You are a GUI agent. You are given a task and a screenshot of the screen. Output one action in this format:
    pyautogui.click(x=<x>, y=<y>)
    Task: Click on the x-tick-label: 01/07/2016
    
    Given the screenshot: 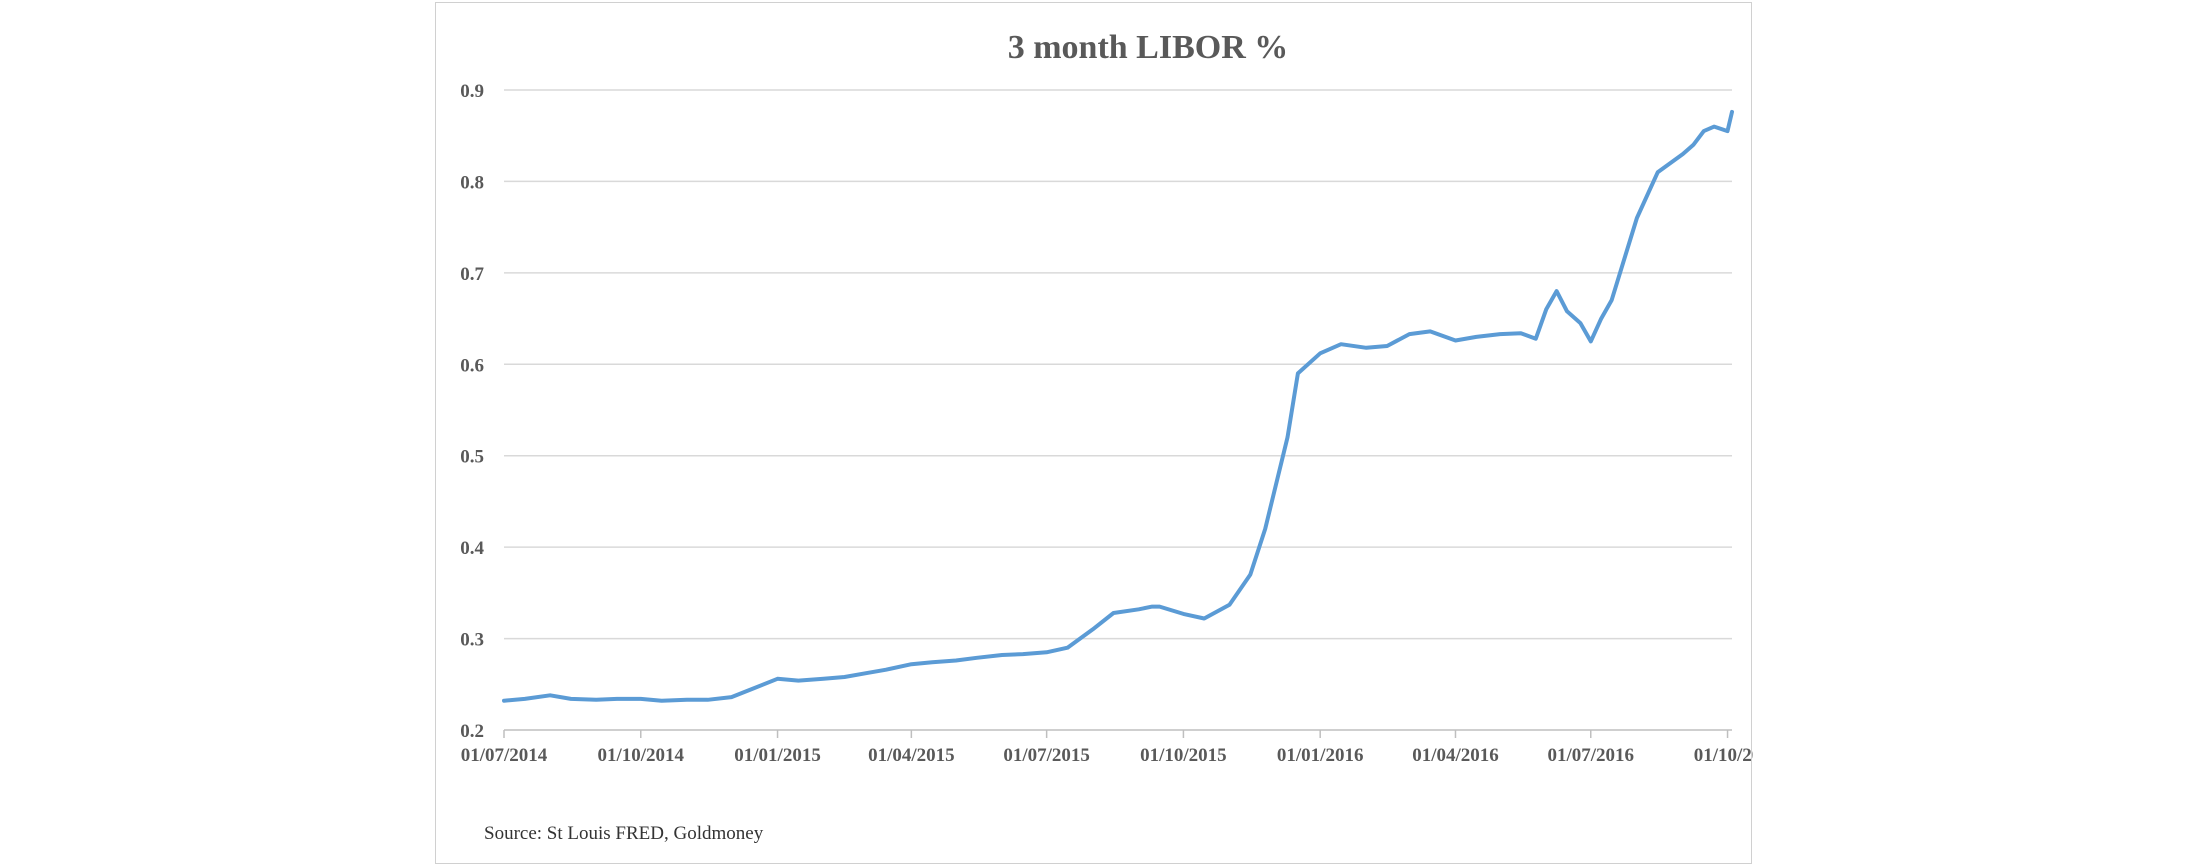 What is the action you would take?
    pyautogui.click(x=1590, y=755)
    